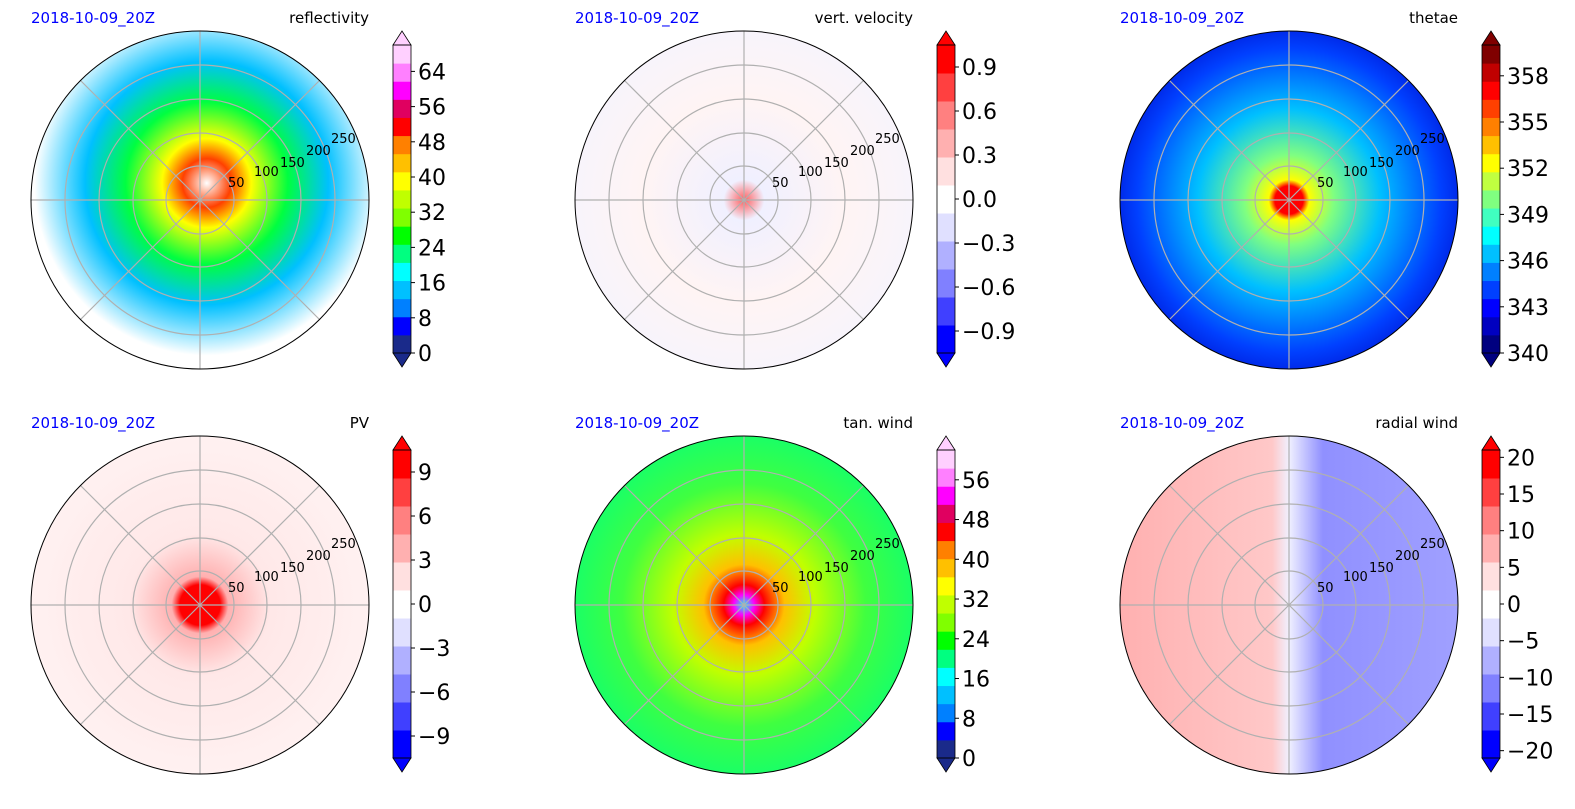 The width and height of the screenshot is (1575, 809). Describe the element at coordinates (979, 200) in the screenshot. I see `colorbar-tick-label: 0.0` at that location.